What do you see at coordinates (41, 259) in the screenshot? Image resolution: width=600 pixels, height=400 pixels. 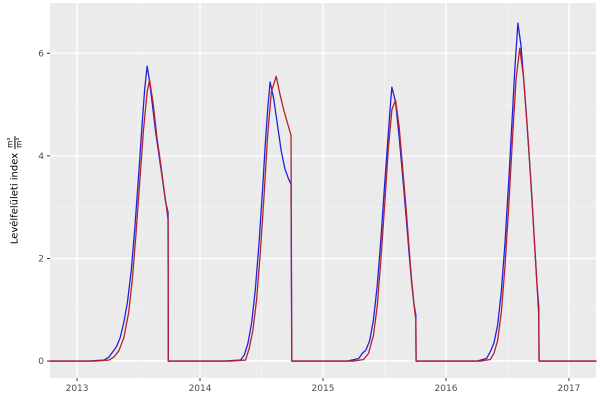 I see `y-tick-label: 2` at bounding box center [41, 259].